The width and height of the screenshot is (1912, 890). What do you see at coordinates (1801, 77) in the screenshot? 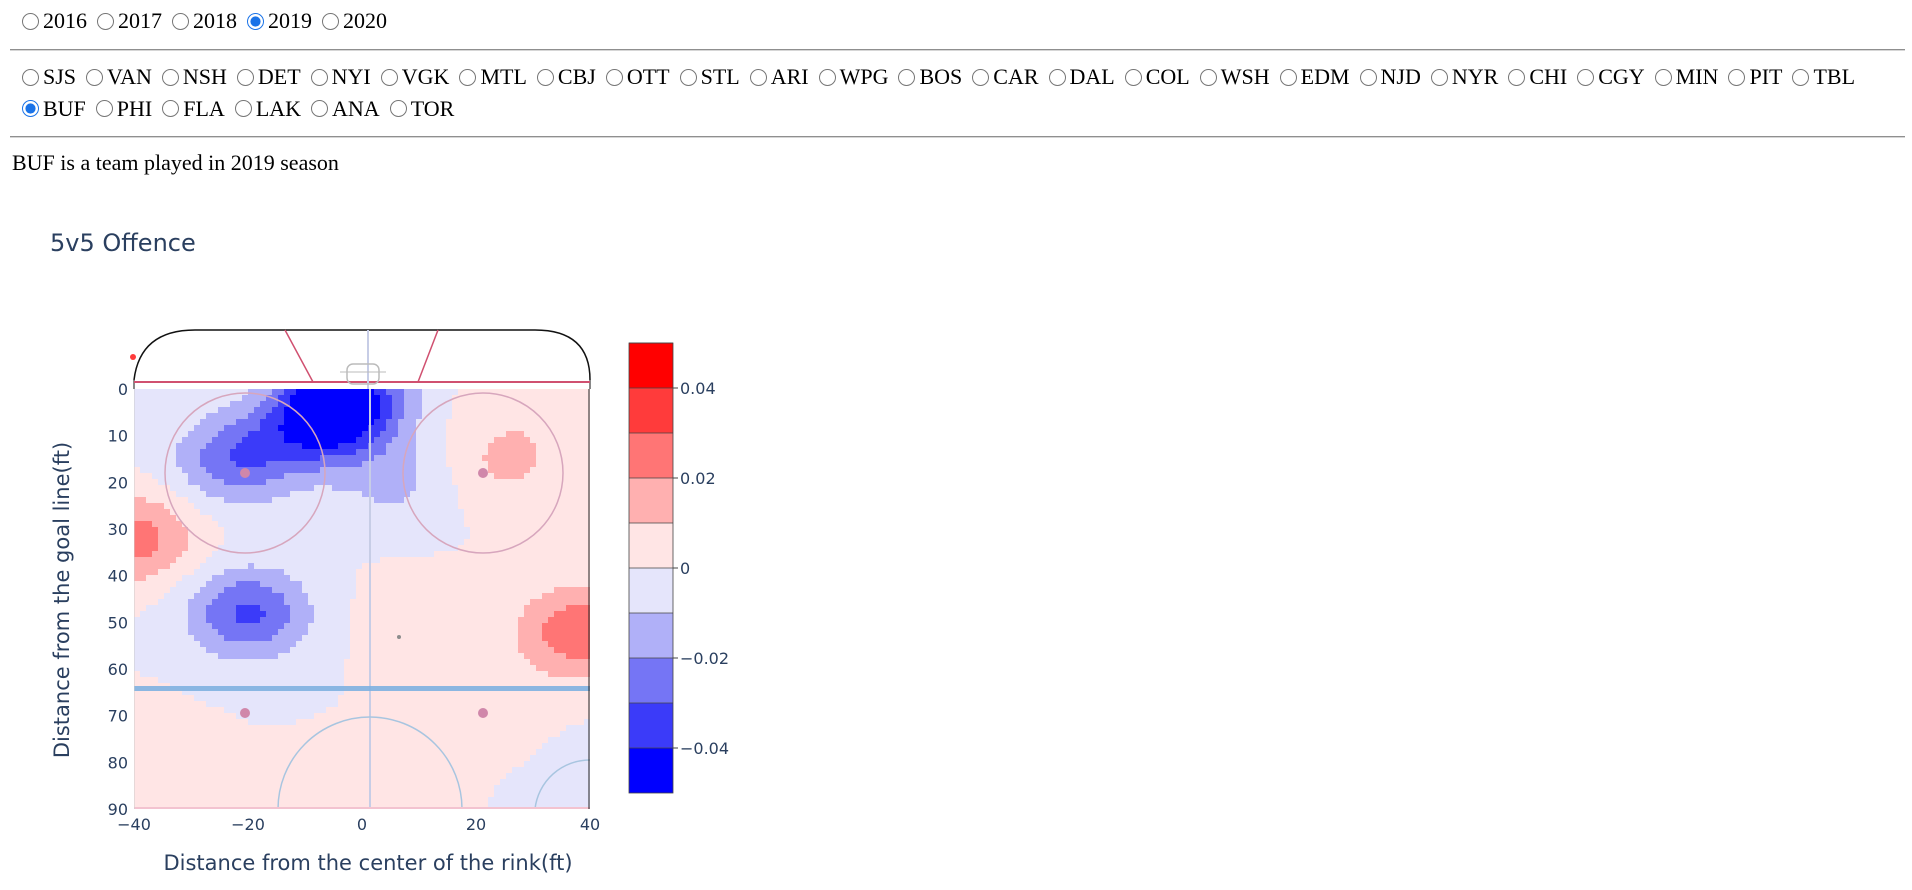
I see `team-radio-tbl` at bounding box center [1801, 77].